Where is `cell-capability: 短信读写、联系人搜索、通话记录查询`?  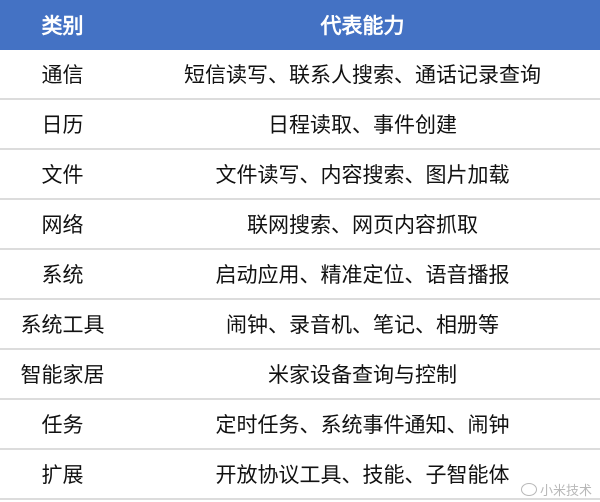
cell-capability: 短信读写、联系人搜索、通话记录查询 is located at coordinates (362, 75).